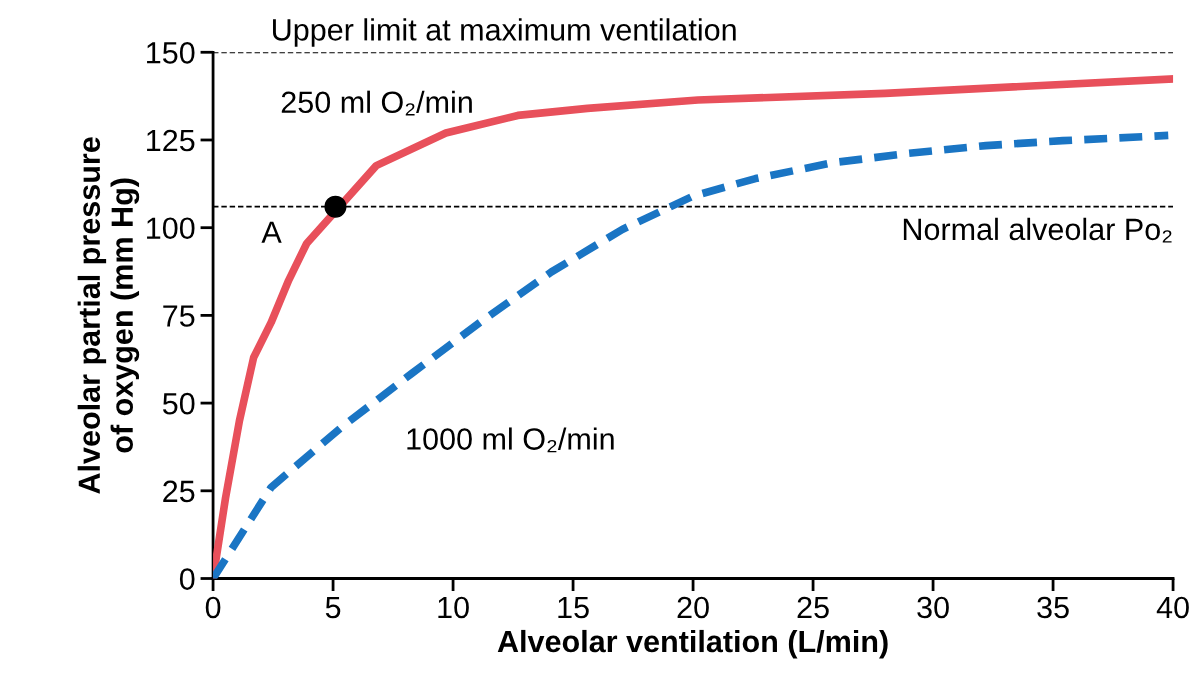 The height and width of the screenshot is (697, 1197). Describe the element at coordinates (187, 579) in the screenshot. I see `y-tick-label: 0` at that location.